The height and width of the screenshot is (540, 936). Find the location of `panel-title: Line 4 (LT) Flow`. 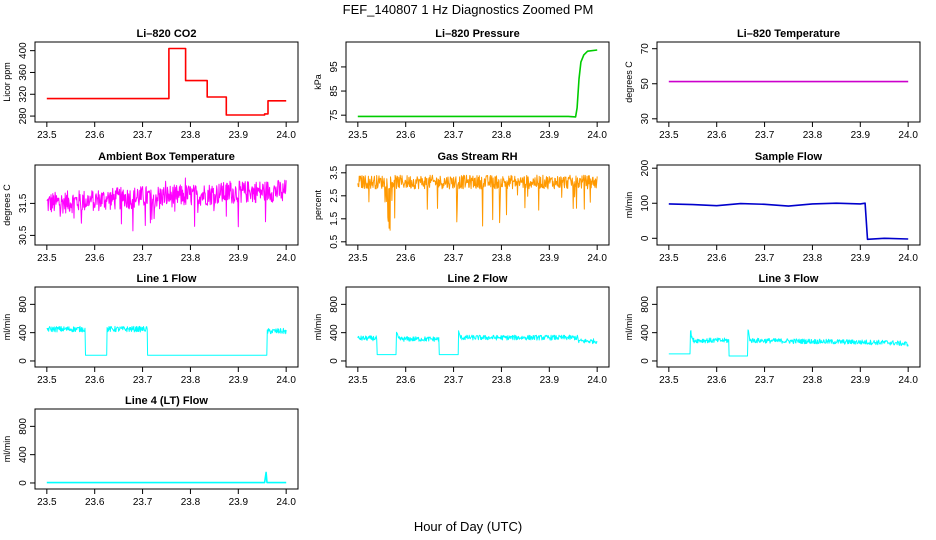

panel-title: Line 4 (LT) Flow is located at coordinates (166, 401).